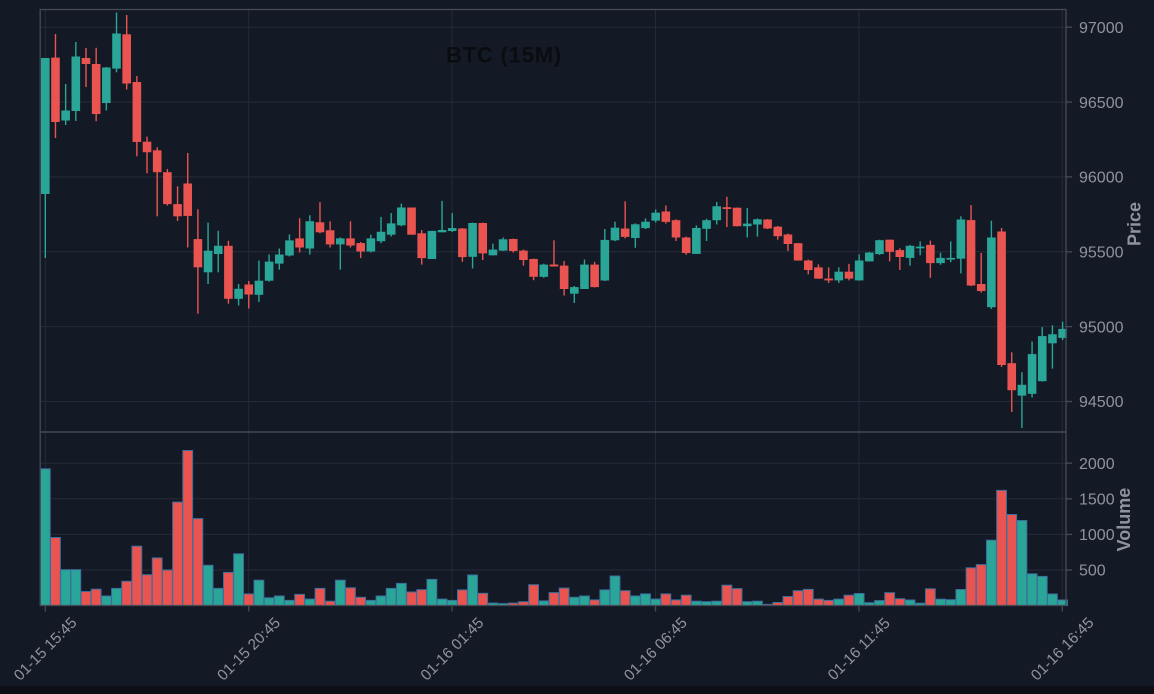 This screenshot has width=1154, height=694. What do you see at coordinates (504, 55) in the screenshot?
I see `svg-text: BTC (15M)` at bounding box center [504, 55].